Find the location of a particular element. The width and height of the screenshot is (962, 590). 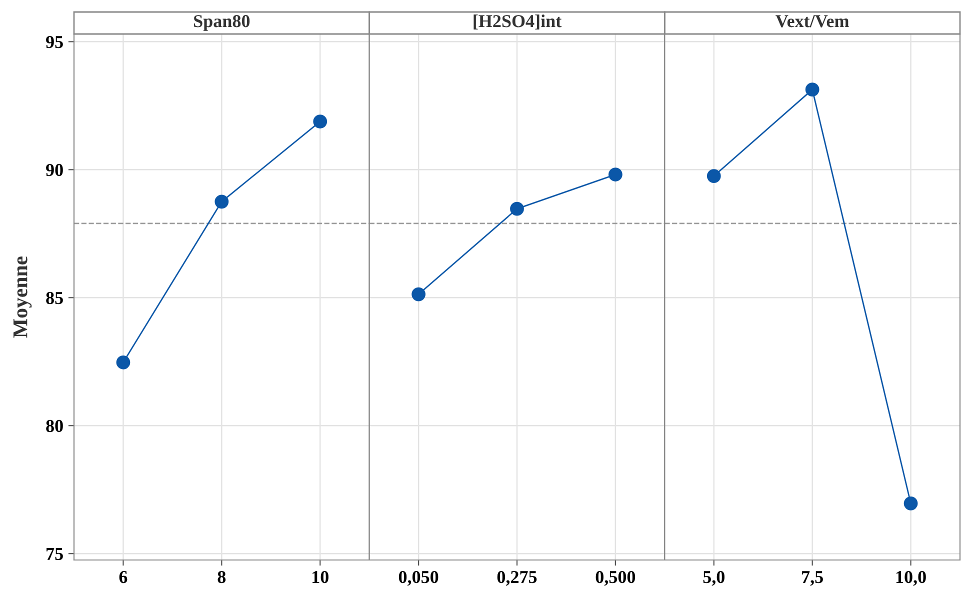

x-tick-label: 8 is located at coordinates (222, 577).